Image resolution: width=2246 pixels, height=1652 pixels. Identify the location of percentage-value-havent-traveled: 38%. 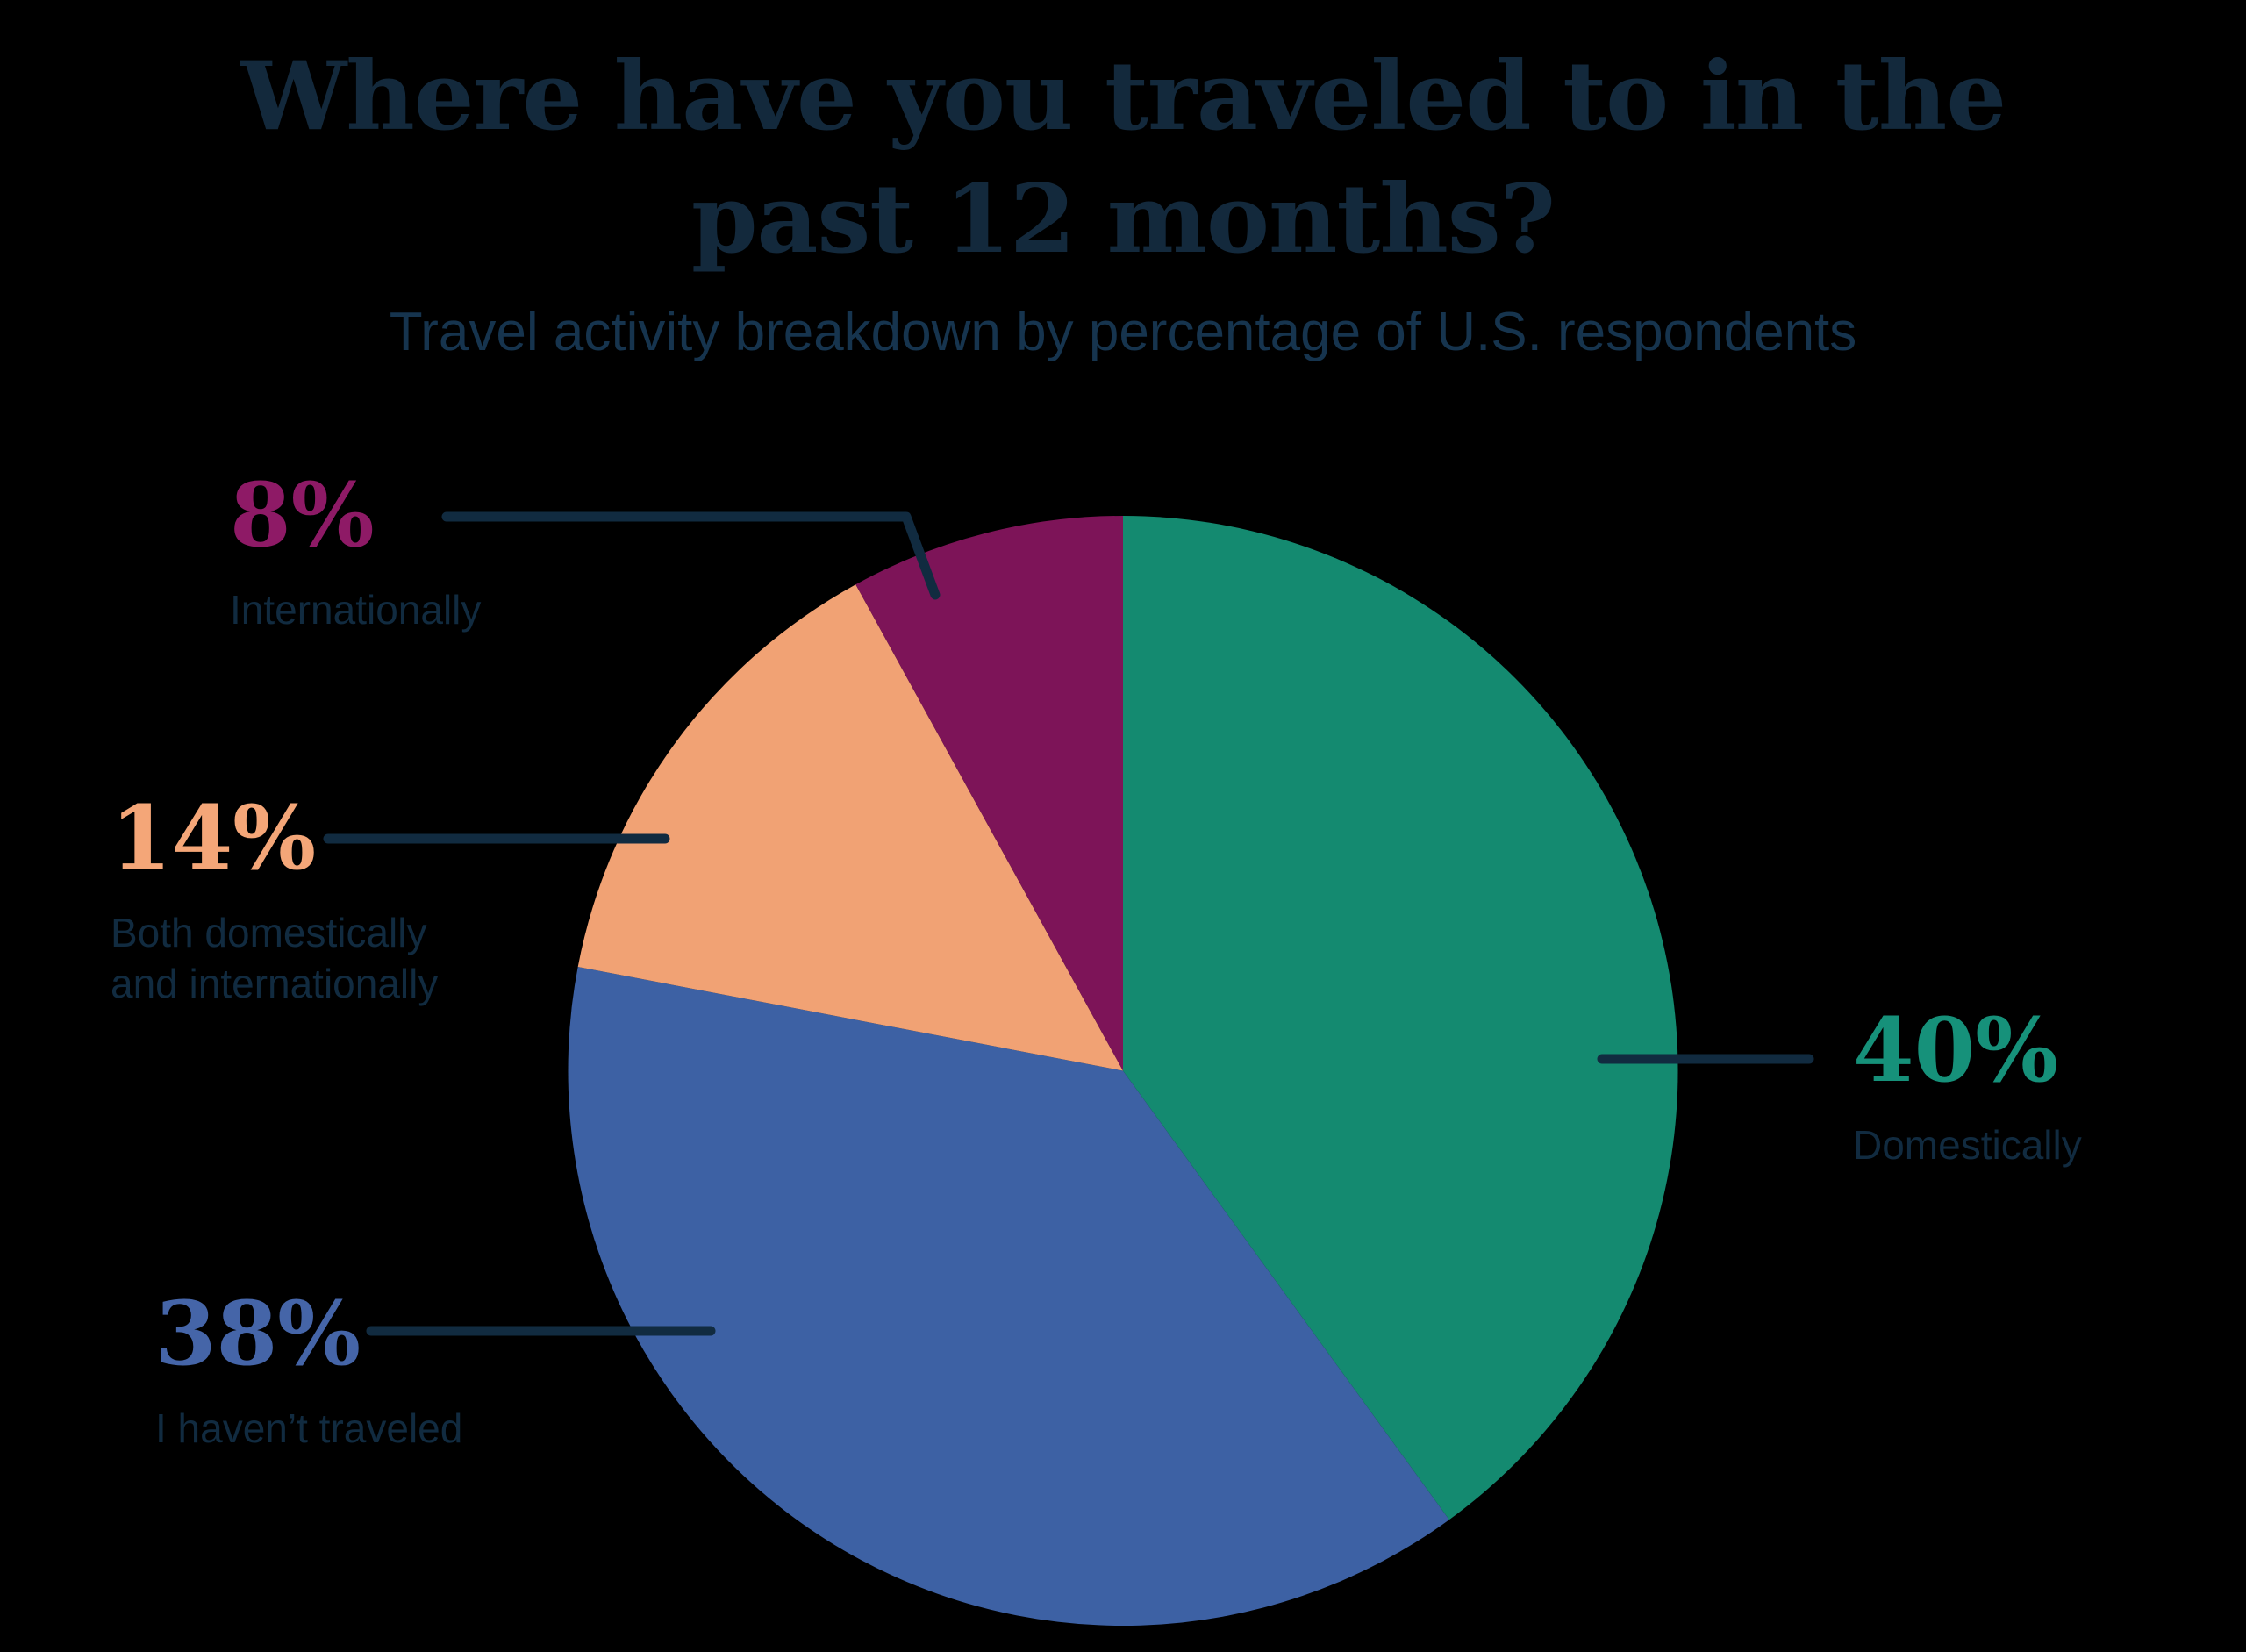
(258, 1333).